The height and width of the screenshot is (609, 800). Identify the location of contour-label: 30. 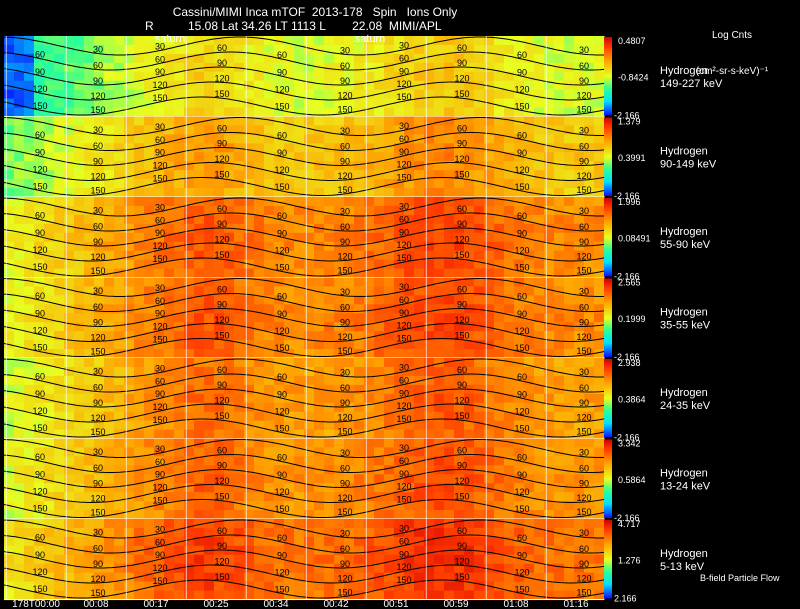
(98, 211).